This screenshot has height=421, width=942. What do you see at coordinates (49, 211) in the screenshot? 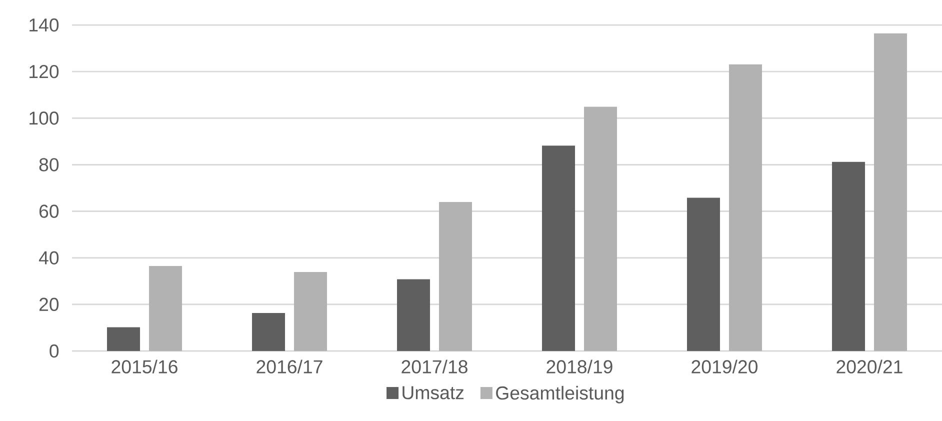
I see `y-tick-label: 60` at bounding box center [49, 211].